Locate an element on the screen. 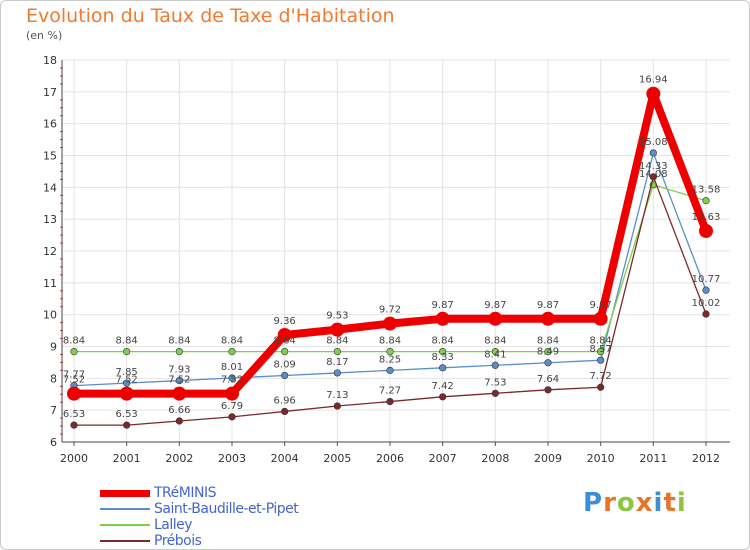 The image size is (750, 550). data-label: 9.53 is located at coordinates (337, 316).